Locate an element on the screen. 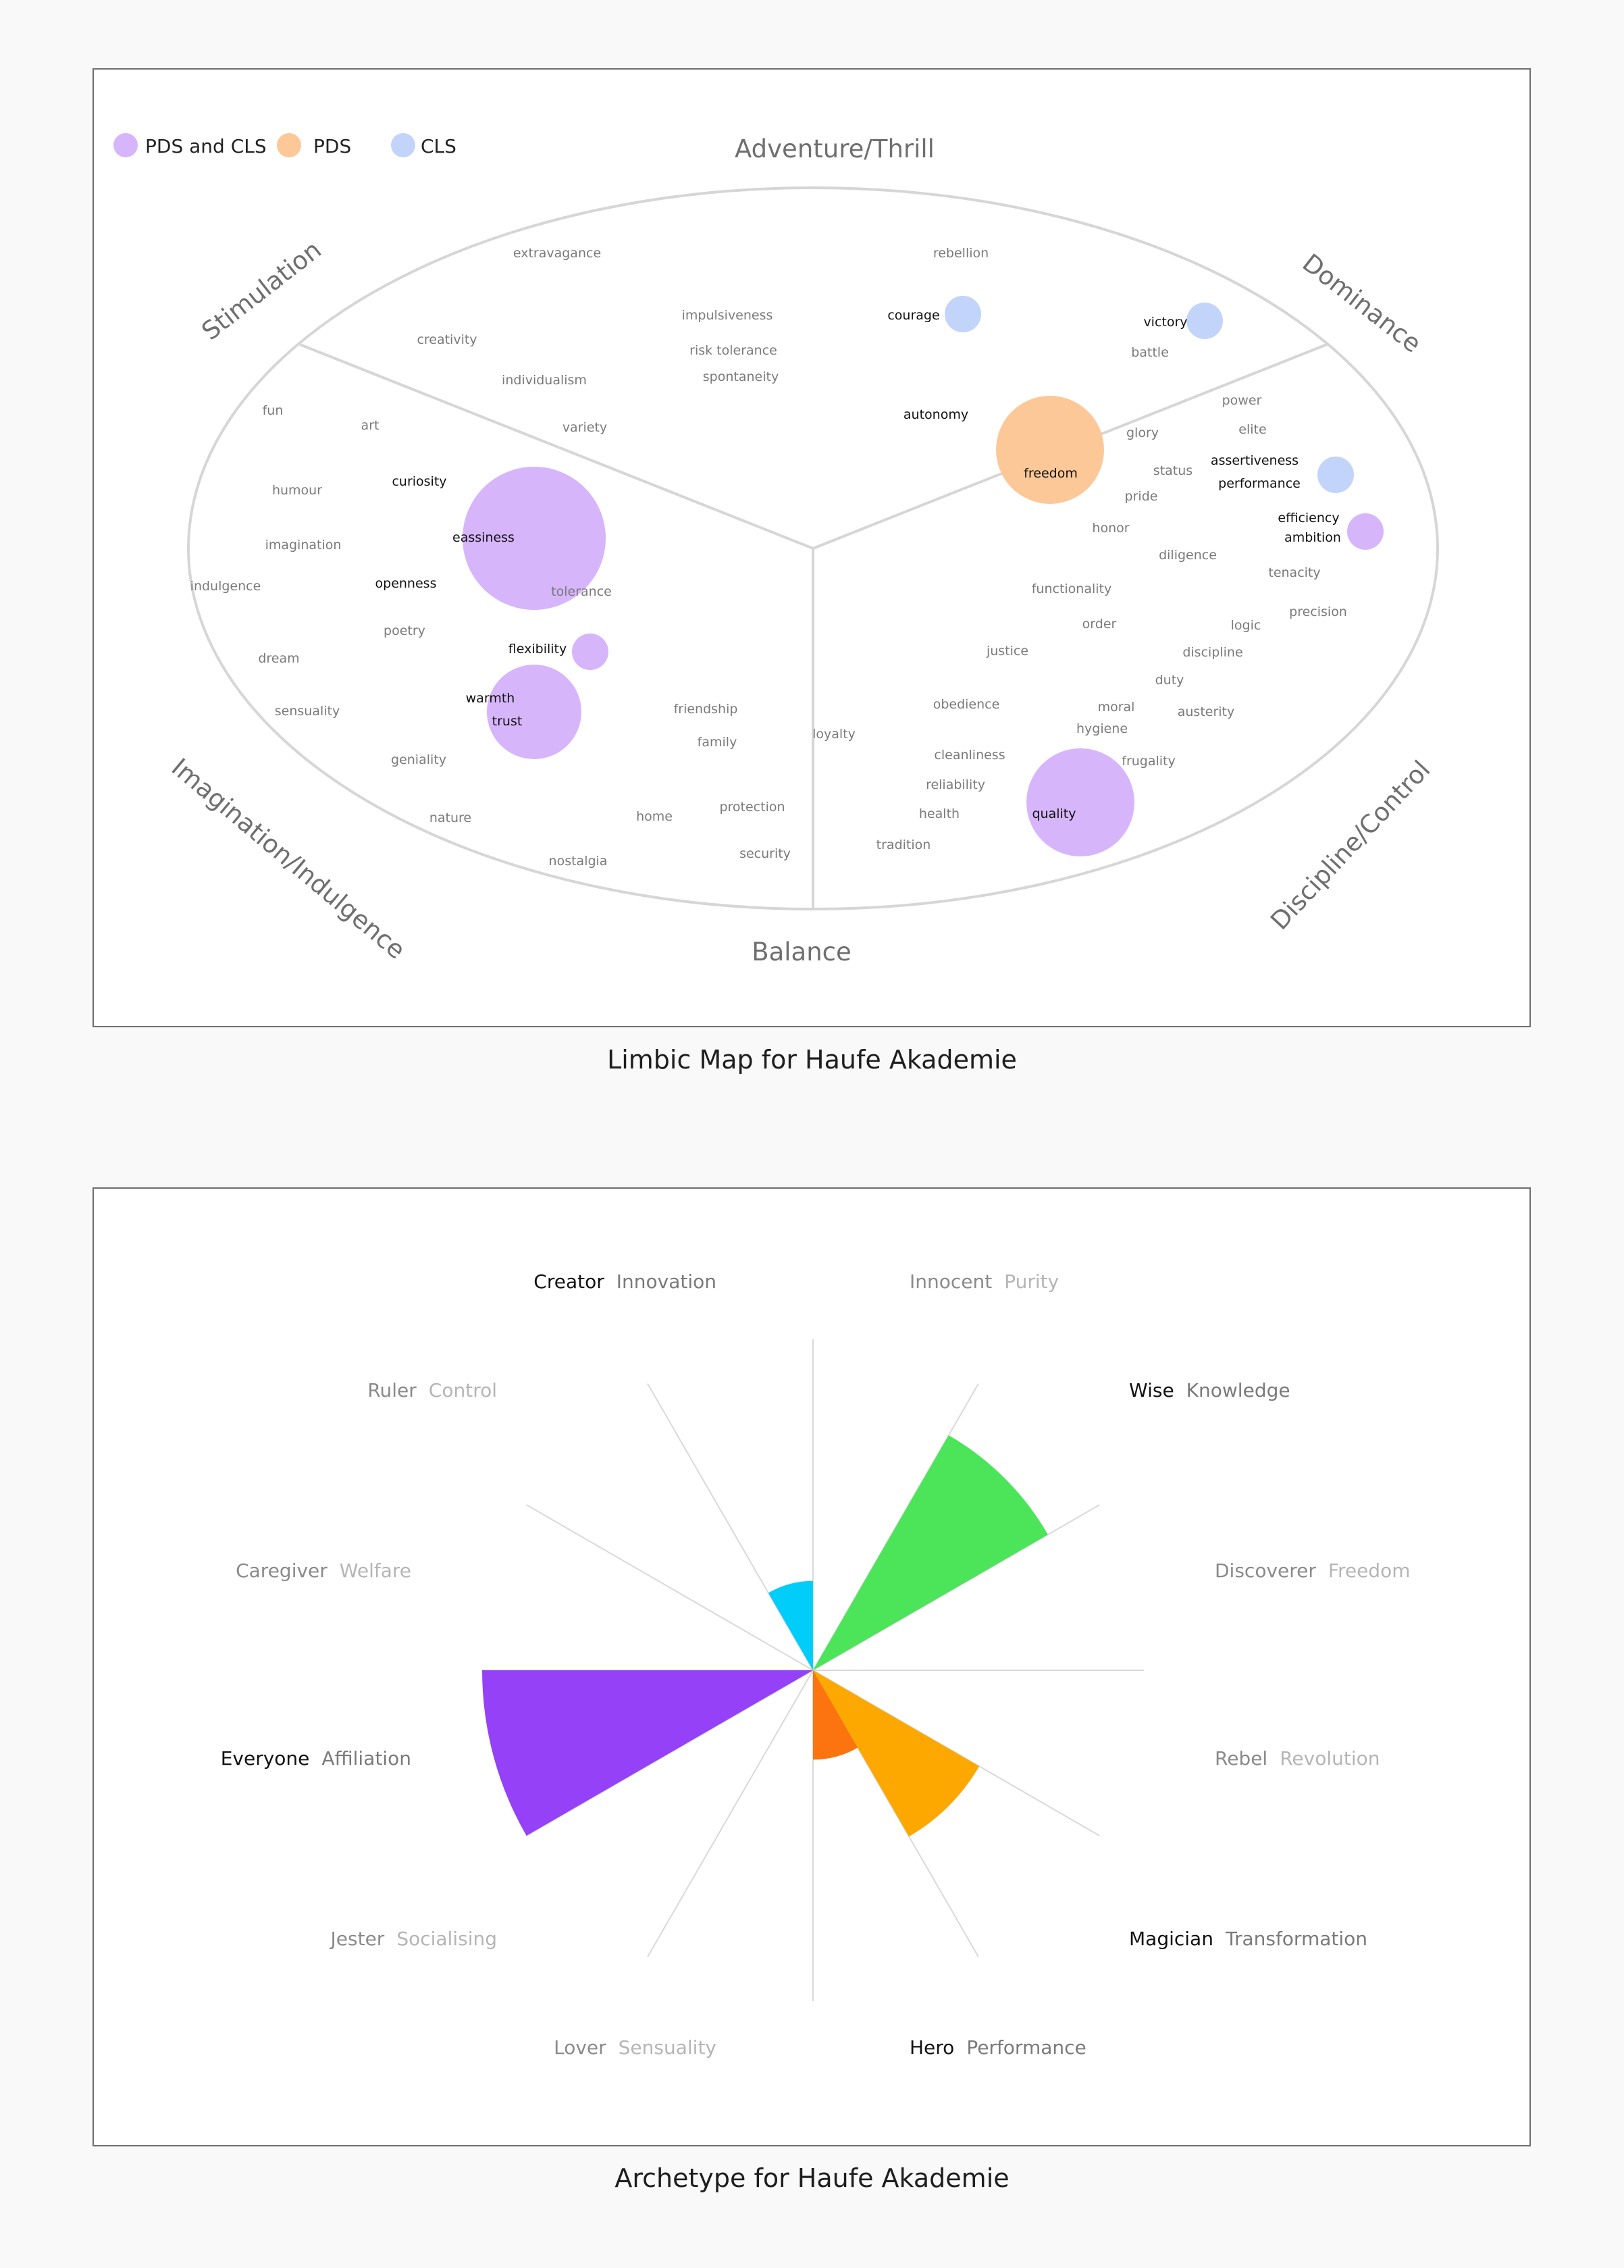 Image resolution: width=1624 pixels, height=2268 pixels. word: security is located at coordinates (765, 853).